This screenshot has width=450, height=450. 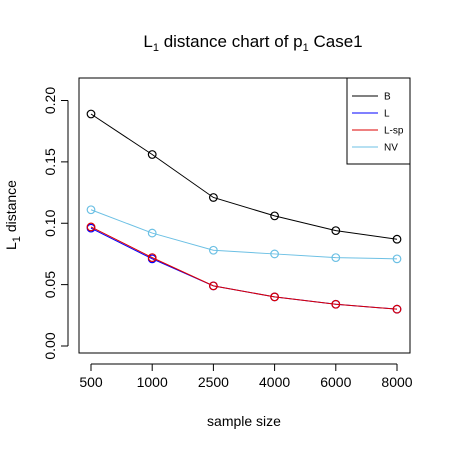 What do you see at coordinates (91, 382) in the screenshot?
I see `x-tick-label: 500` at bounding box center [91, 382].